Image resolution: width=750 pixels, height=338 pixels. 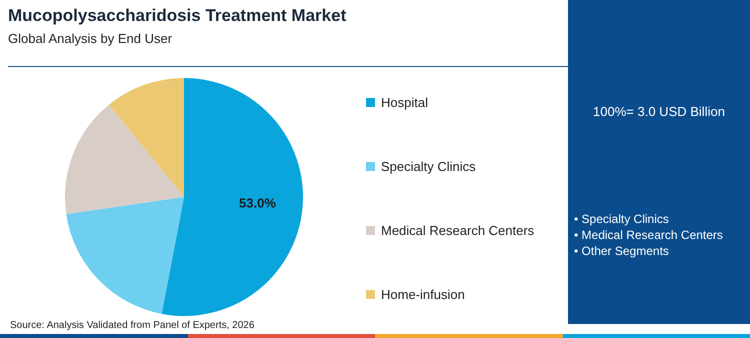 What do you see at coordinates (457, 230) in the screenshot?
I see `legend-label: Medical Research Centers` at bounding box center [457, 230].